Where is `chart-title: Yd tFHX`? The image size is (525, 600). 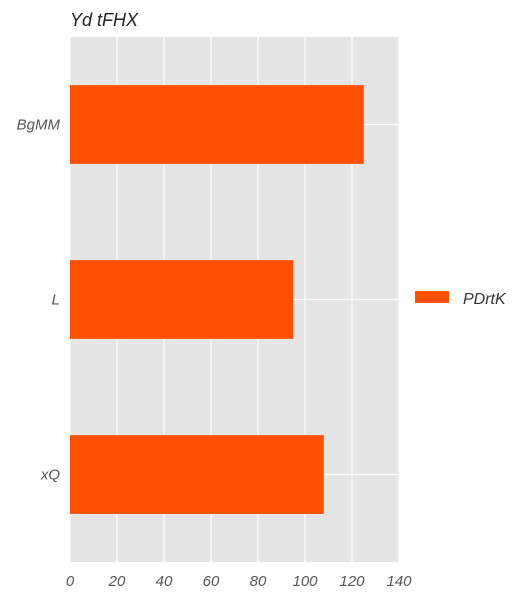
chart-title: Yd tFHX is located at coordinates (104, 20).